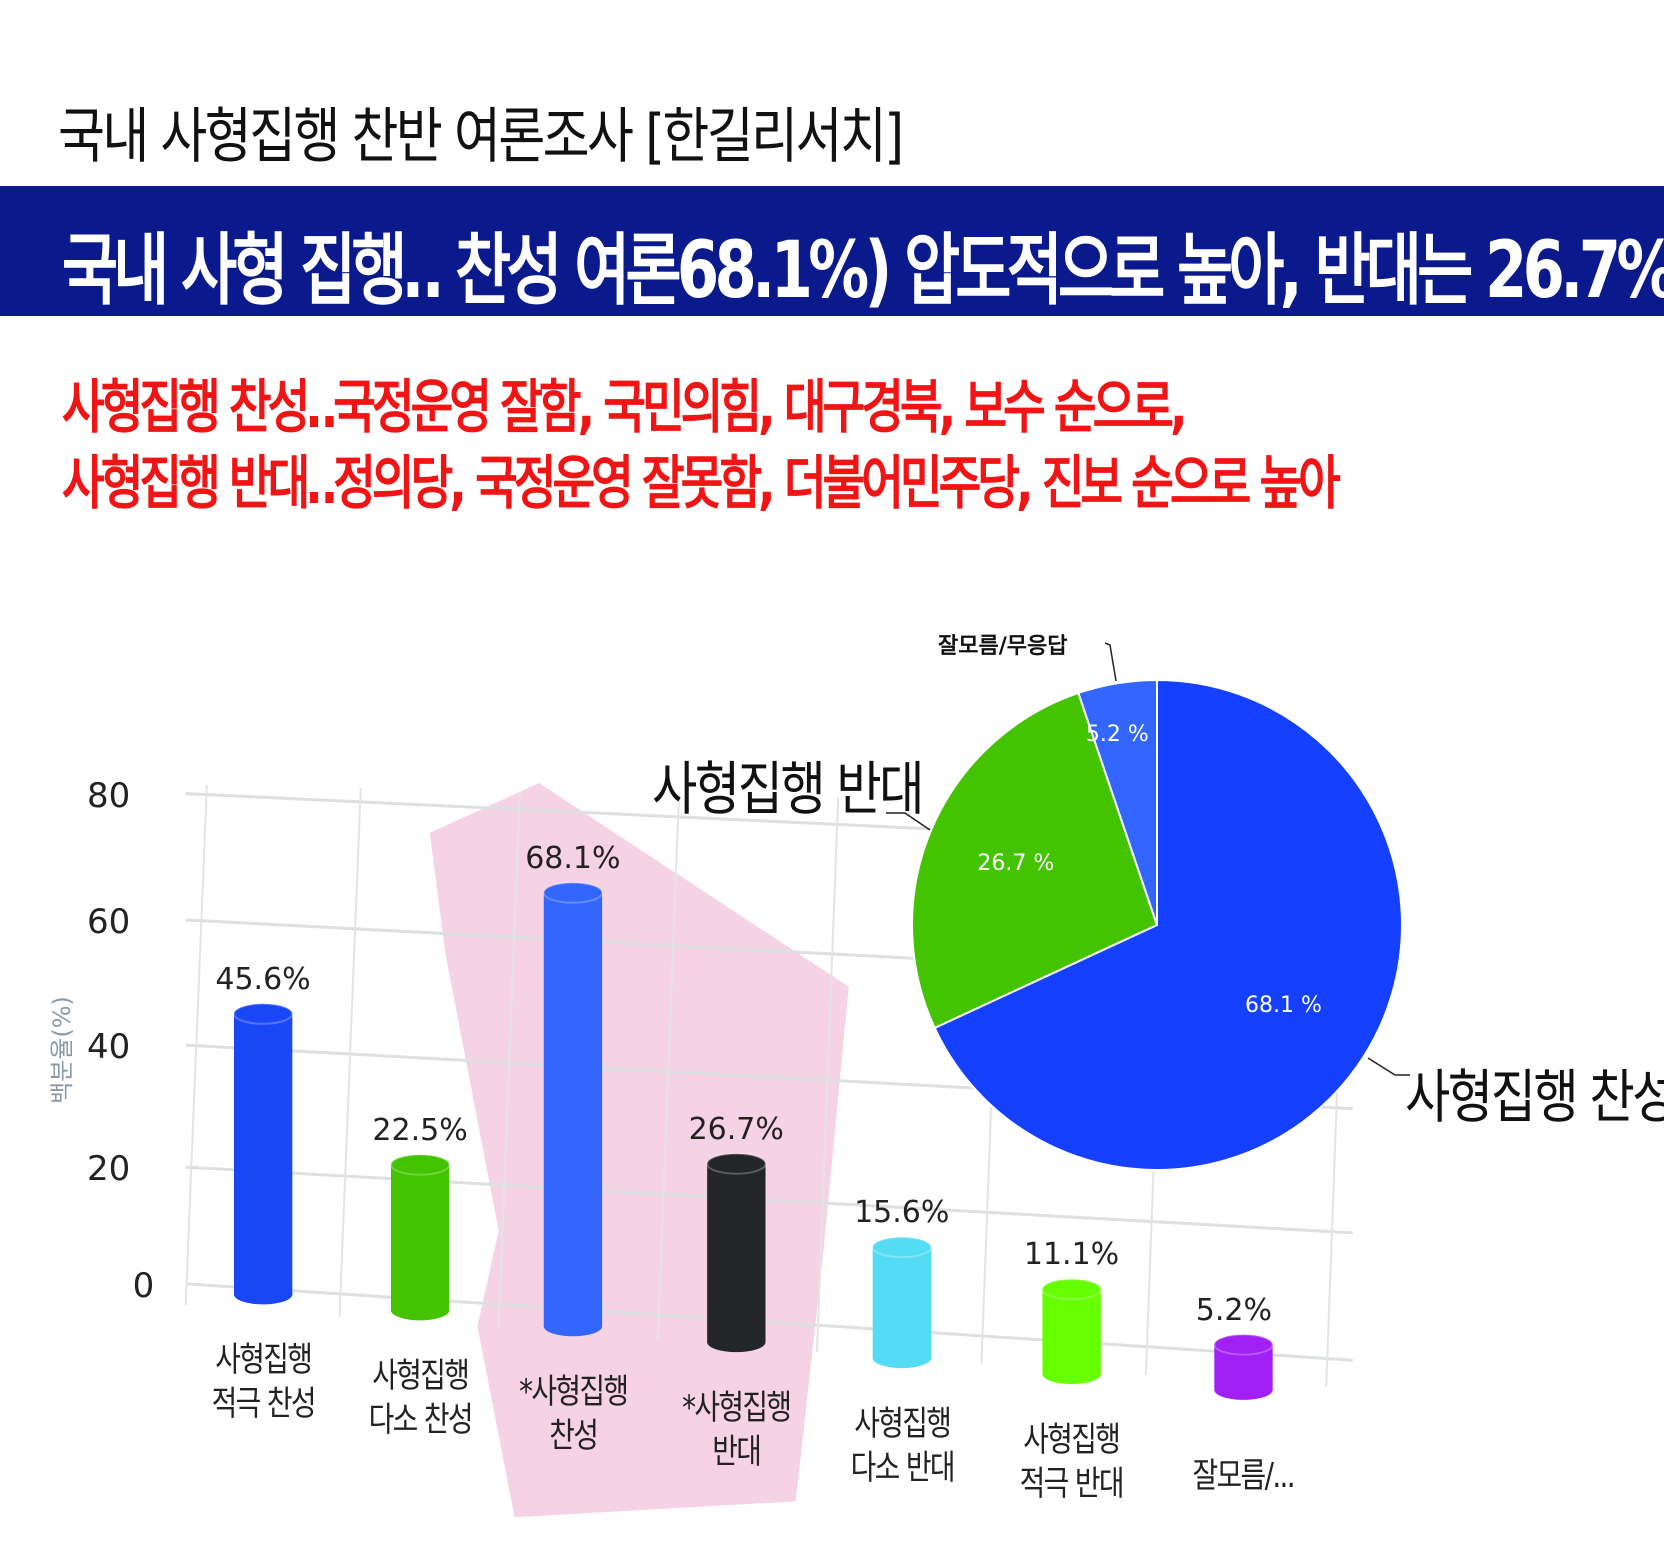 The width and height of the screenshot is (1664, 1562). I want to click on y-tick-label: 20, so click(109, 1169).